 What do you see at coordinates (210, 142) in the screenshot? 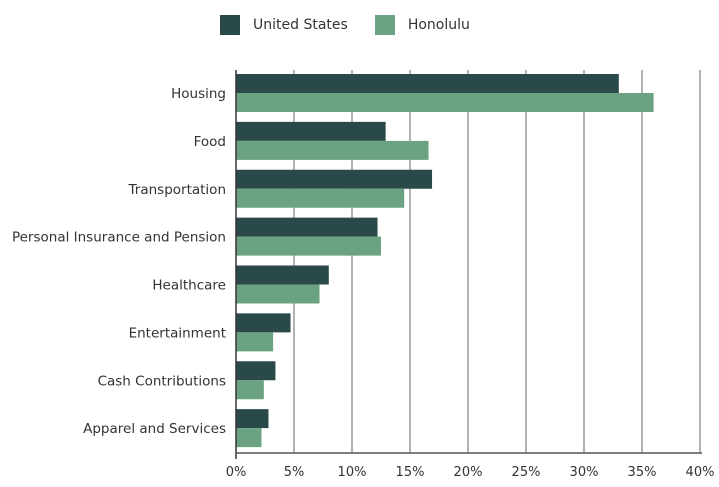
I see `category-label: Food` at bounding box center [210, 142].